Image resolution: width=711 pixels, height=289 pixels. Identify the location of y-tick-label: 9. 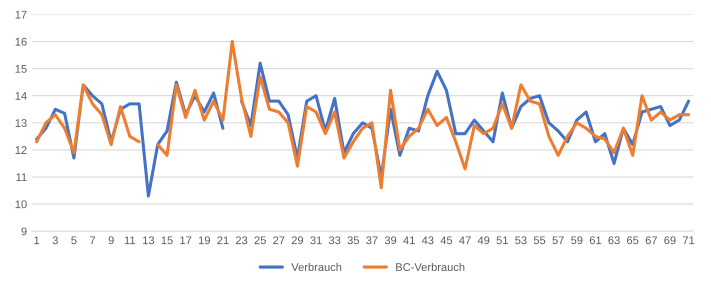
(24, 231).